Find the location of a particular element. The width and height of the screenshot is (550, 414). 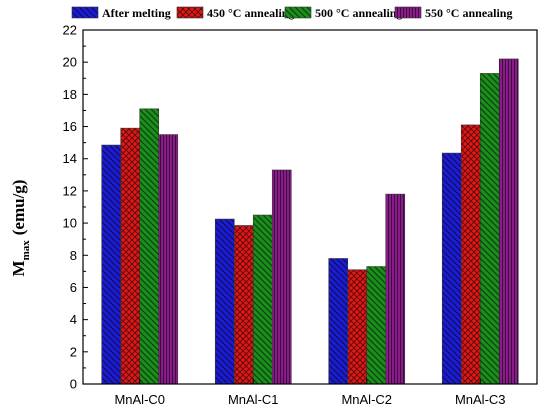

y-tick-label: 12 is located at coordinates (70, 190).